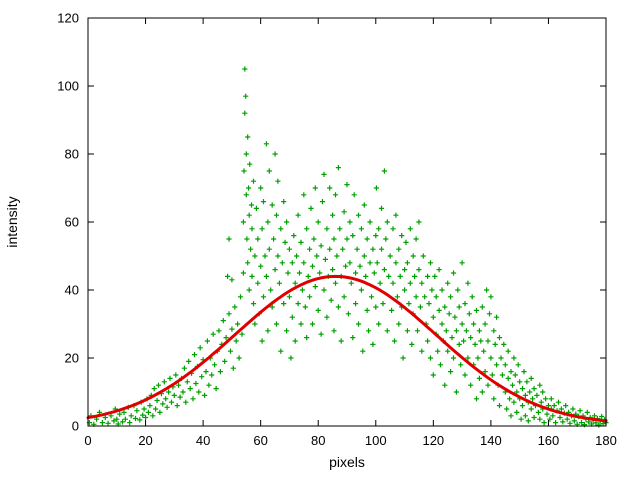 The width and height of the screenshot is (640, 480). Describe the element at coordinates (318, 440) in the screenshot. I see `x-tick-label: 80` at that location.